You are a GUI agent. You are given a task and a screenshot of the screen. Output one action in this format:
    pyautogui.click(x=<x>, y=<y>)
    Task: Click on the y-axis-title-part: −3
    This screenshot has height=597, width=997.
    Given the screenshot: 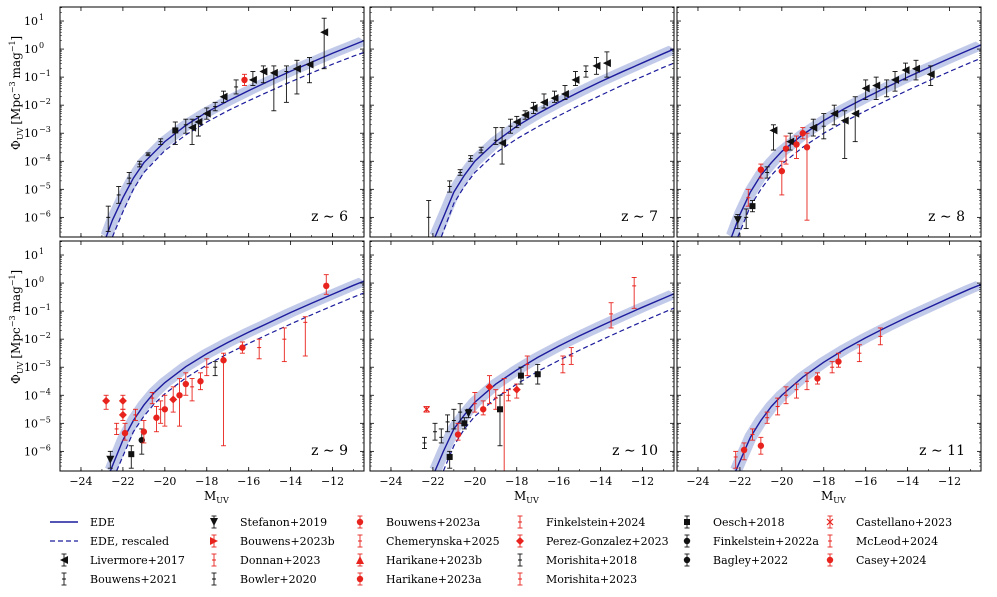 What is the action you would take?
    pyautogui.click(x=12, y=87)
    